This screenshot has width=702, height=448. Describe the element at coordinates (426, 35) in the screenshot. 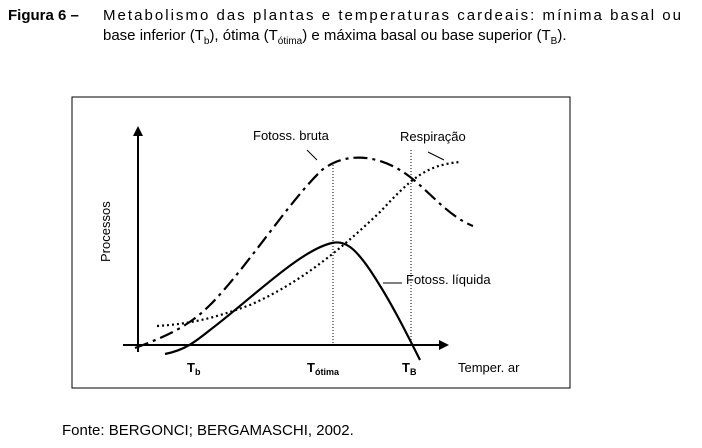

I see `caption-text: ) e máxima basal ou base superior (T` at that location.